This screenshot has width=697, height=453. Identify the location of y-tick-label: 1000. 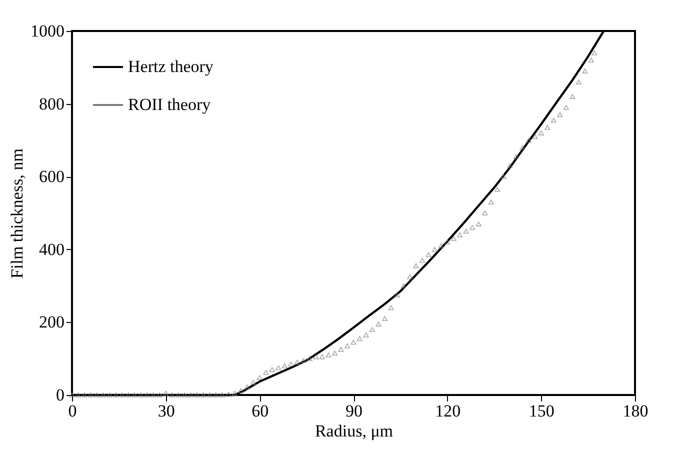
(47, 31).